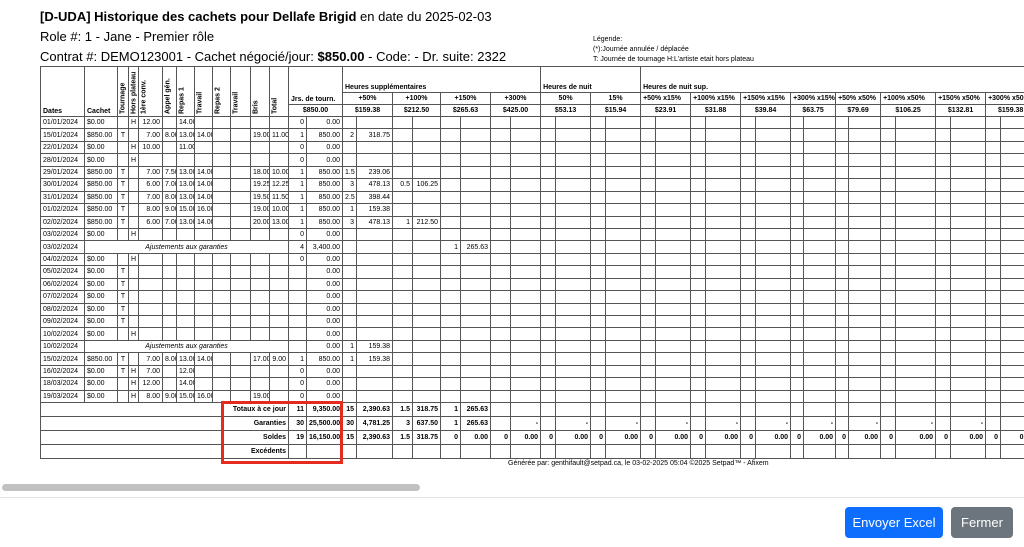  Describe the element at coordinates (101, 359) in the screenshot. I see `cell: $850.00` at that location.